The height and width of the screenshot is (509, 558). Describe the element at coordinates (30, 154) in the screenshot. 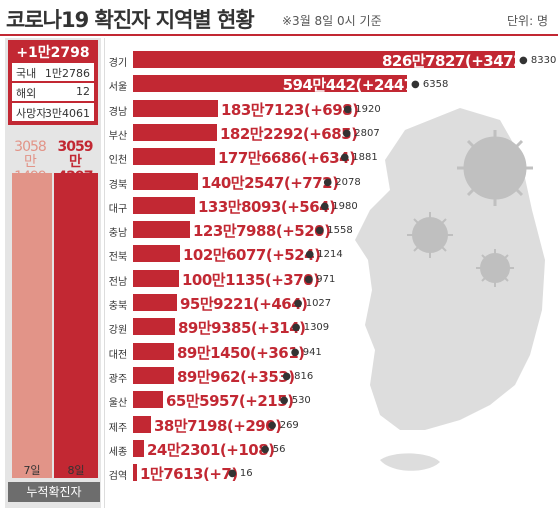

I see `cumulative-prev-label-line: 3058만` at that location.